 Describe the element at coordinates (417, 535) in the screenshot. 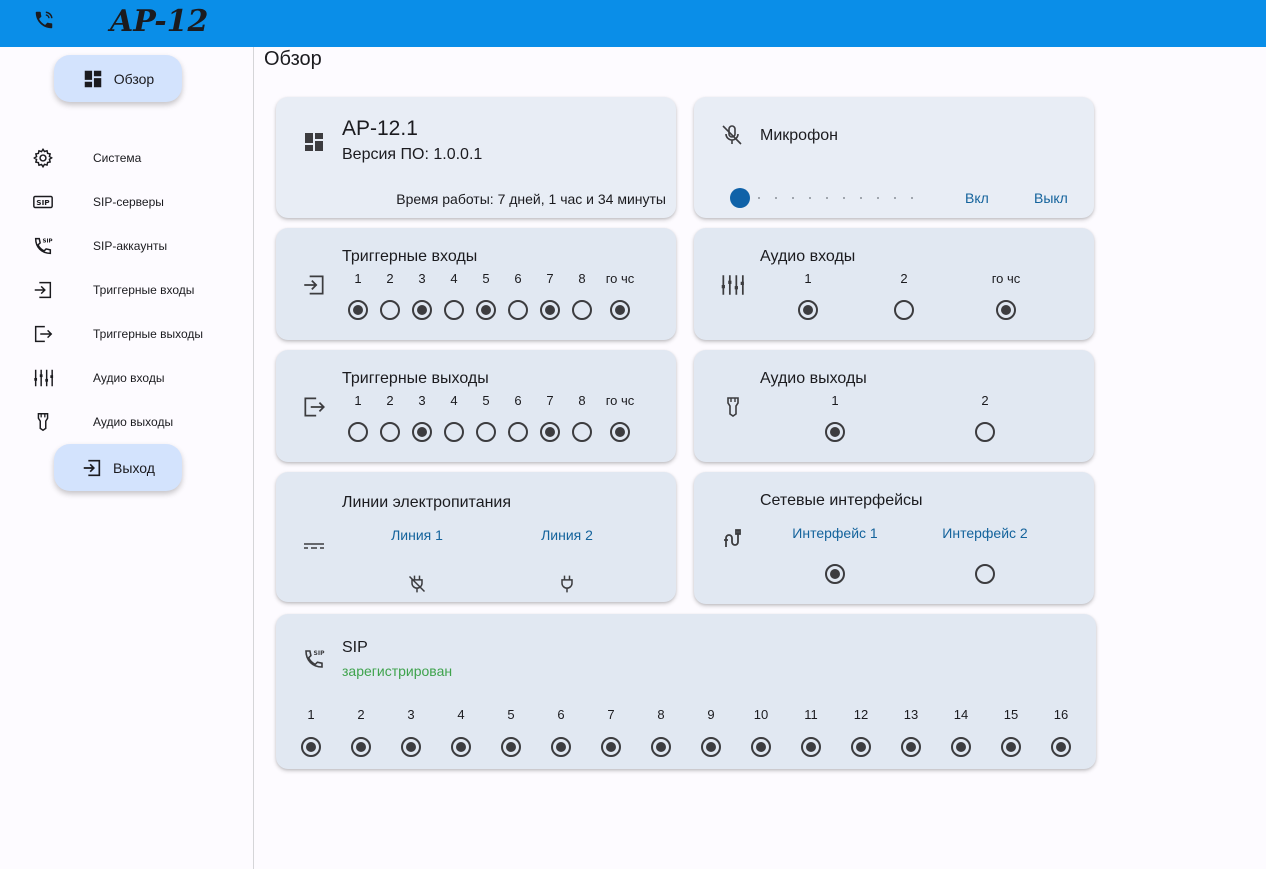

I see `power-line-1-link: Линия 1` at that location.